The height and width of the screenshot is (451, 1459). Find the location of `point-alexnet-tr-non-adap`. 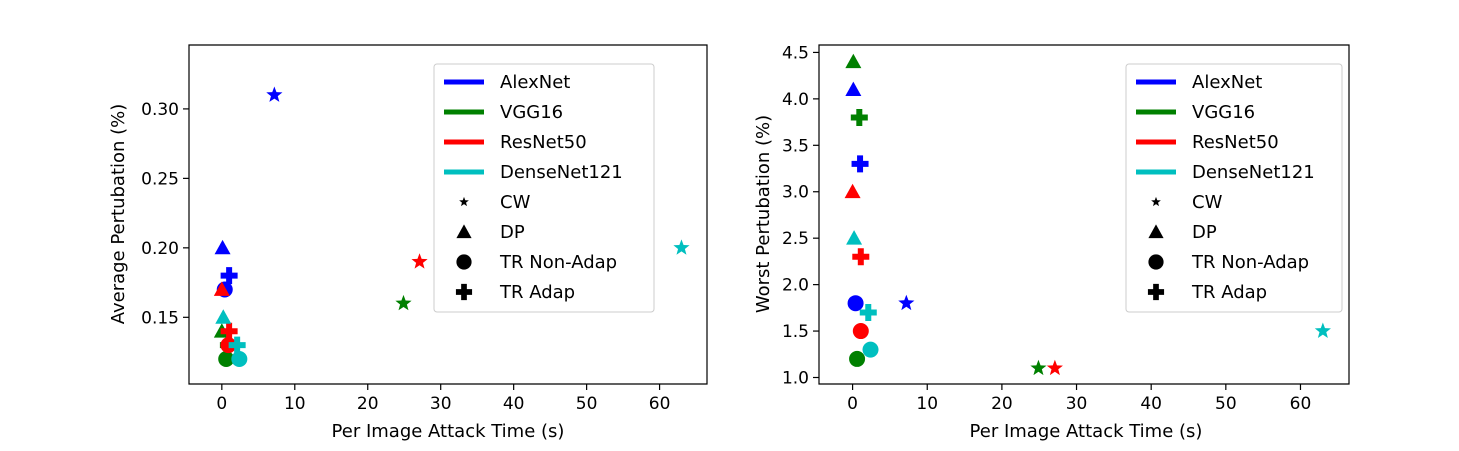

point-alexnet-tr-non-adap is located at coordinates (855, 303).